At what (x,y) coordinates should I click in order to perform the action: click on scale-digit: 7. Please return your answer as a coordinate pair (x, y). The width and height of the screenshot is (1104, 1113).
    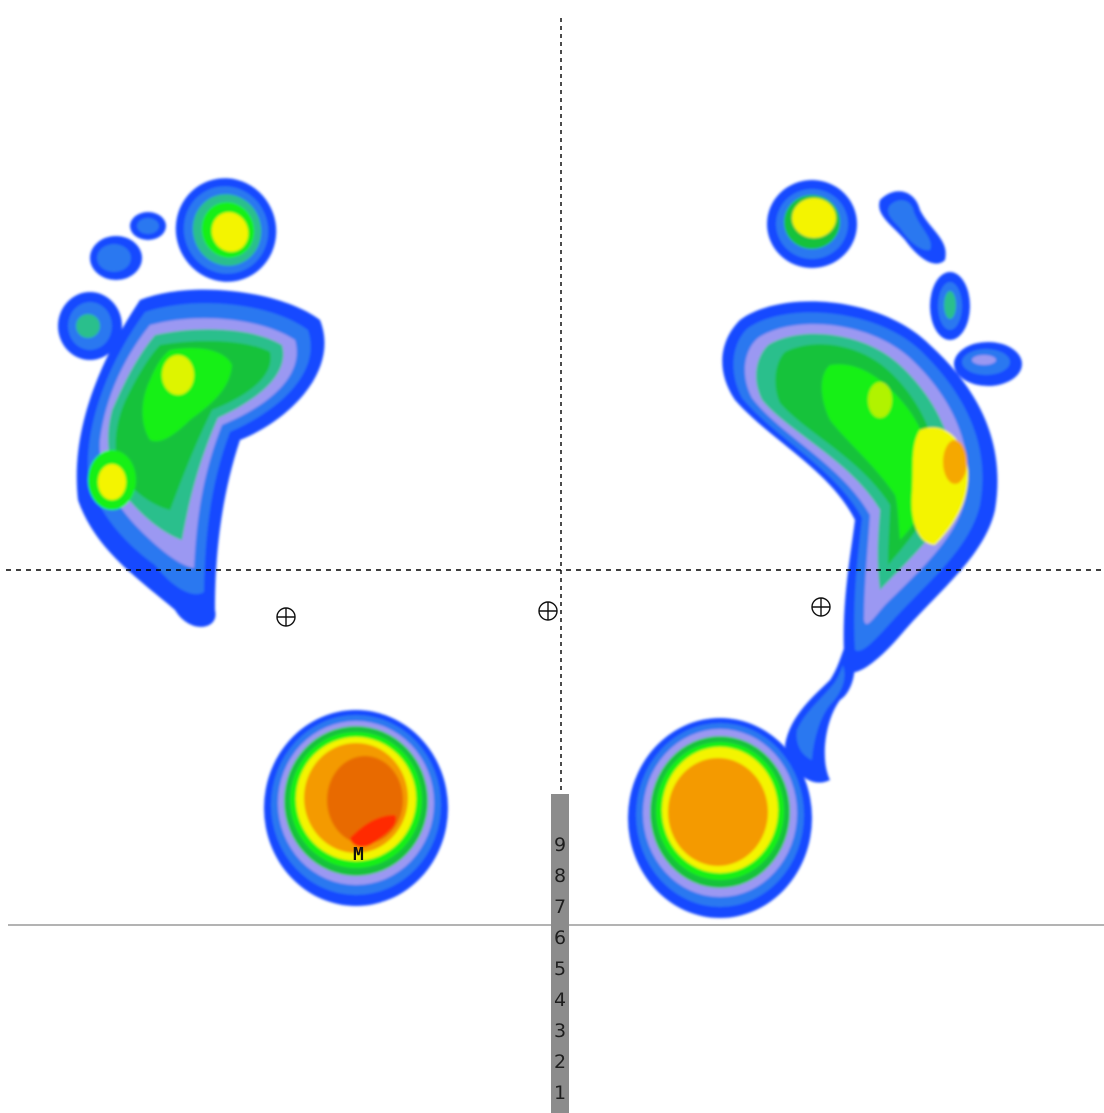
    Looking at the image, I should click on (560, 907).